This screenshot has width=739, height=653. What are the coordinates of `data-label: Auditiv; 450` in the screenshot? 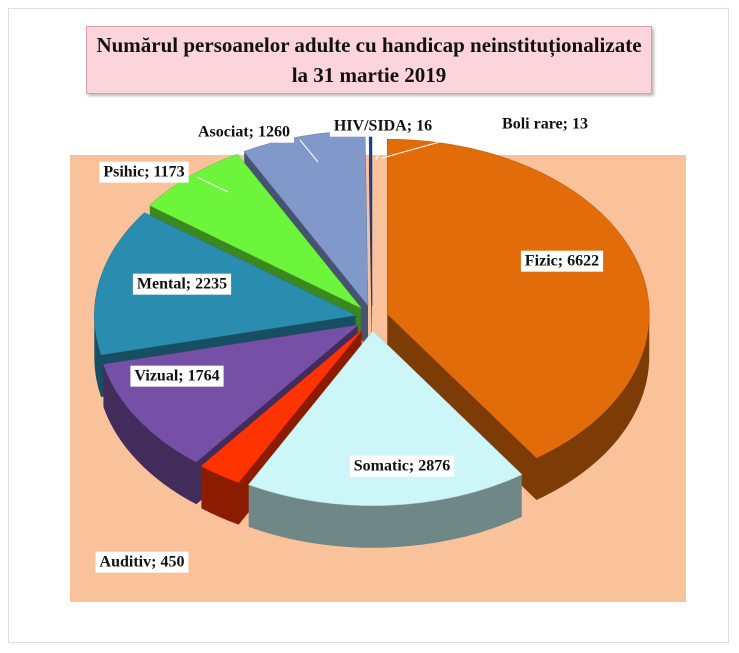 It's located at (142, 562).